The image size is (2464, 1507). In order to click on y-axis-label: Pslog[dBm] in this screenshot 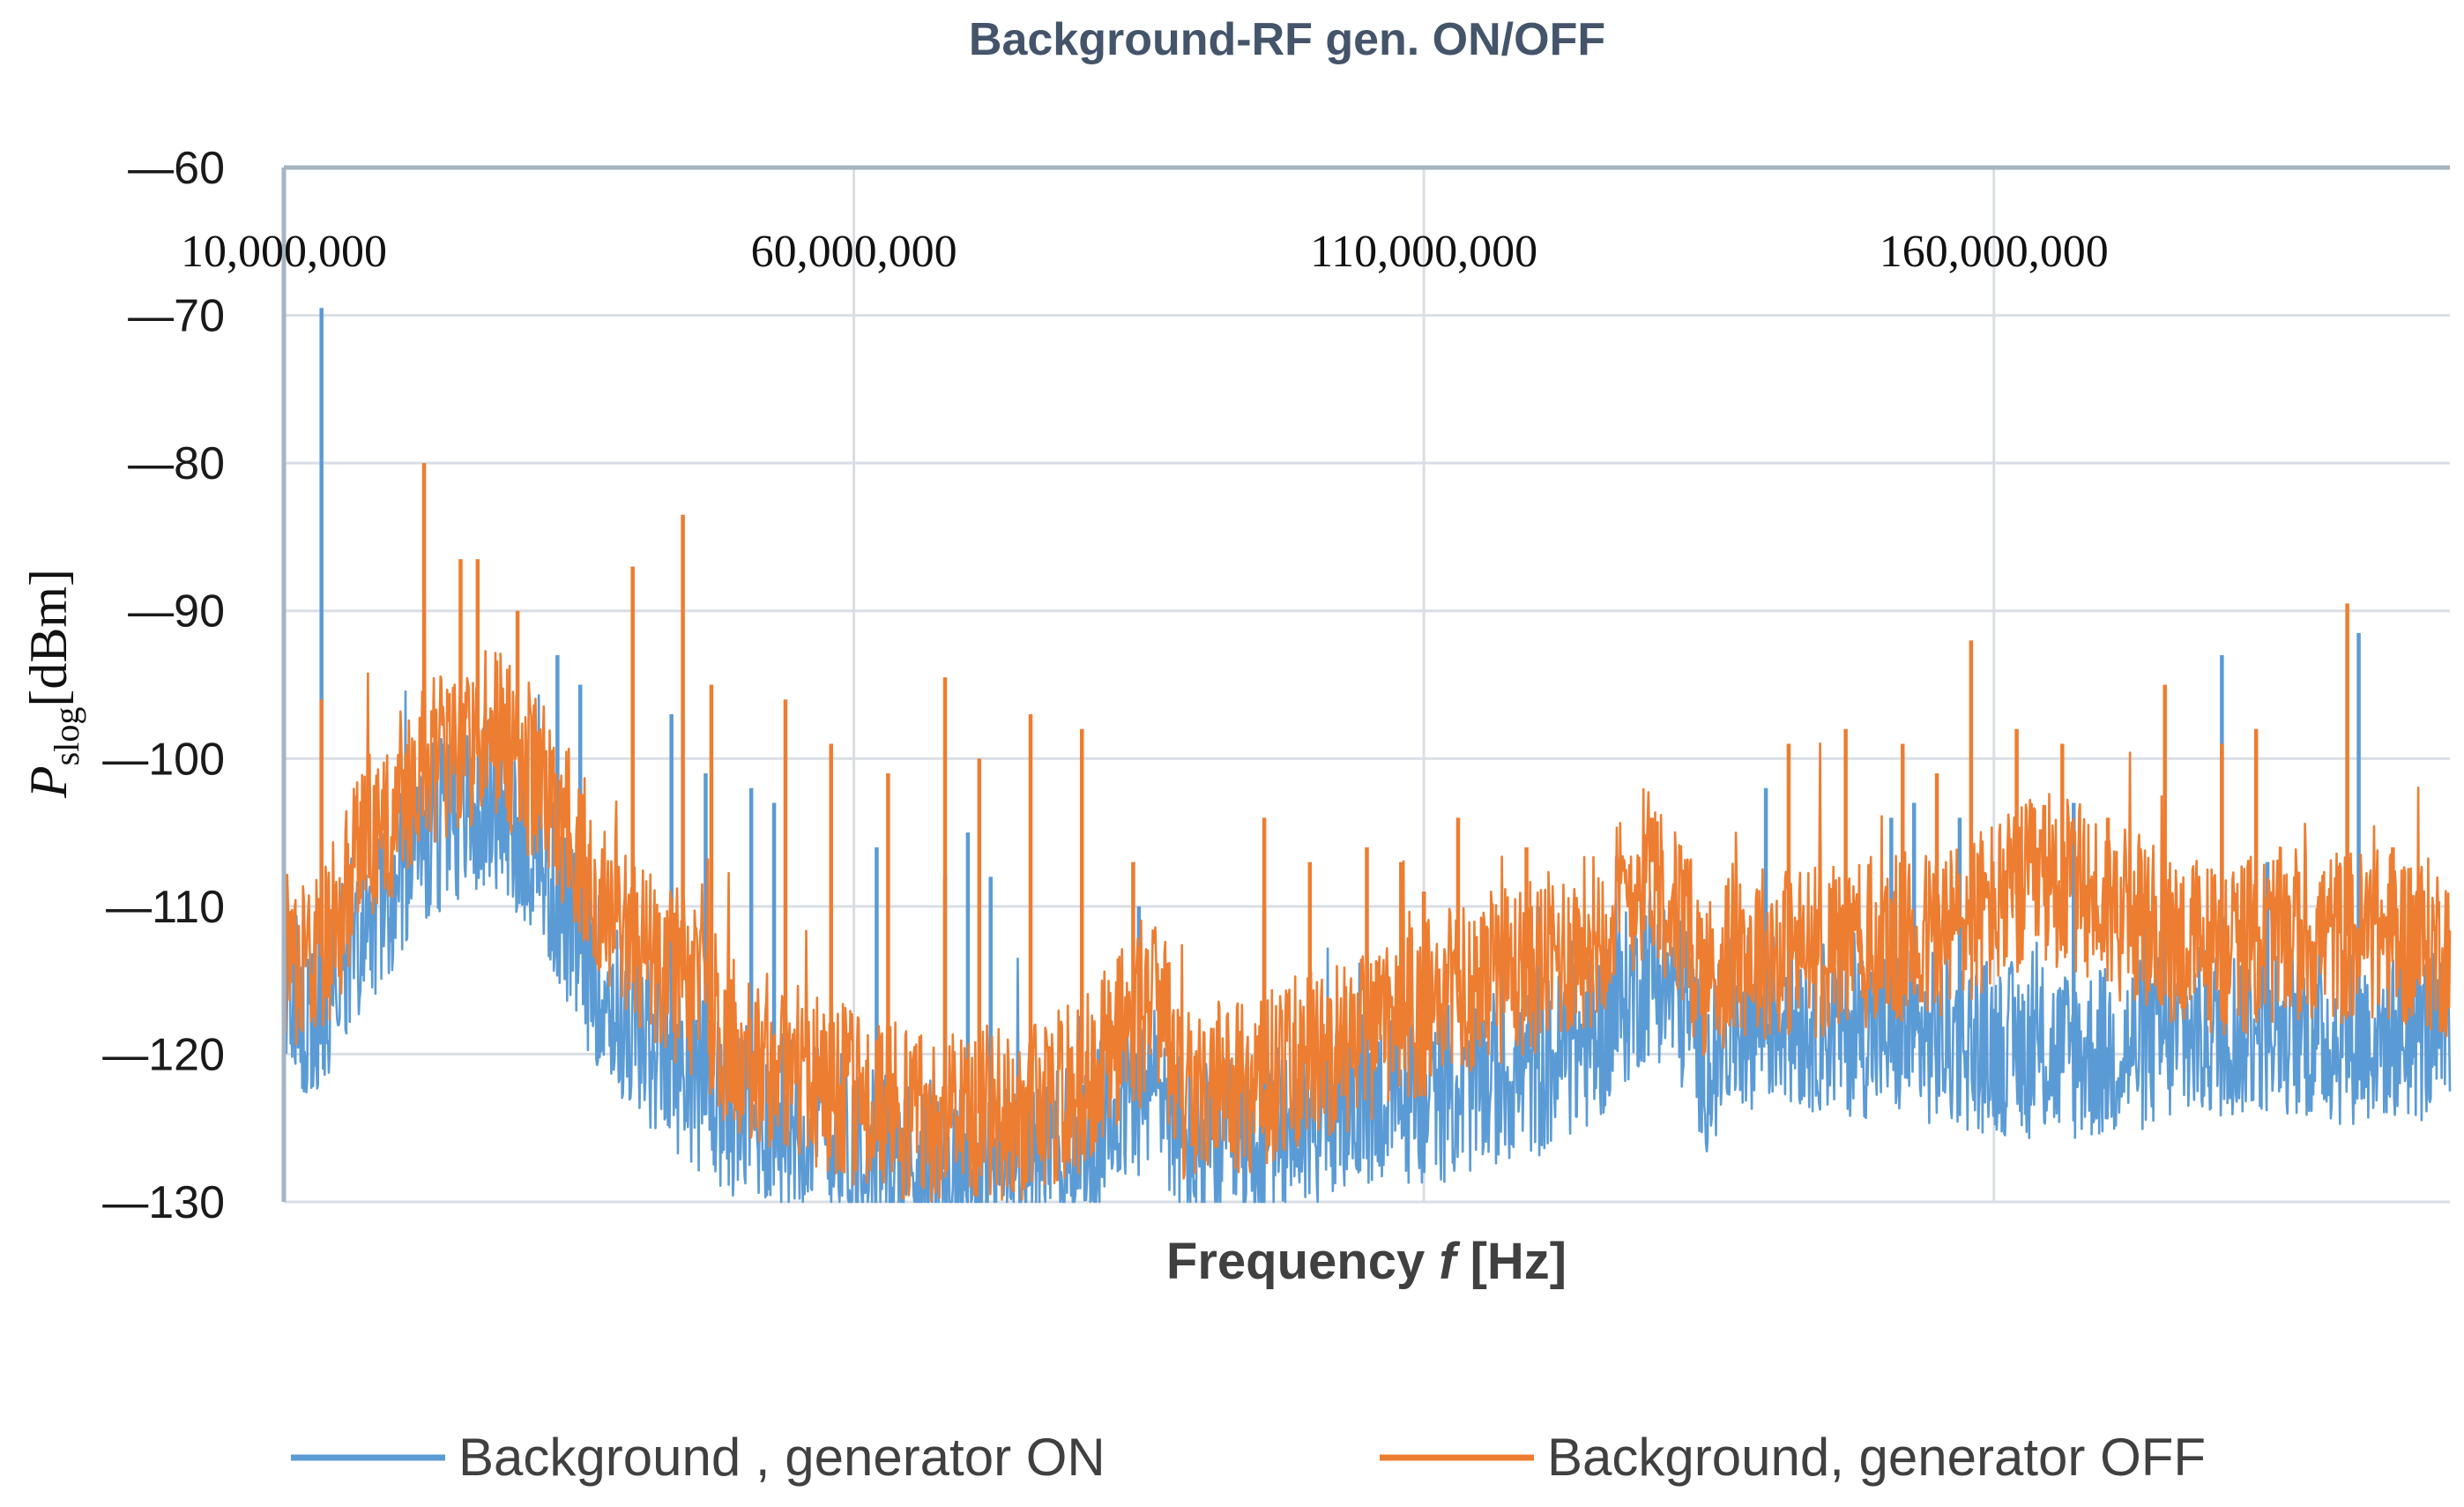, I will do `click(52, 684)`.